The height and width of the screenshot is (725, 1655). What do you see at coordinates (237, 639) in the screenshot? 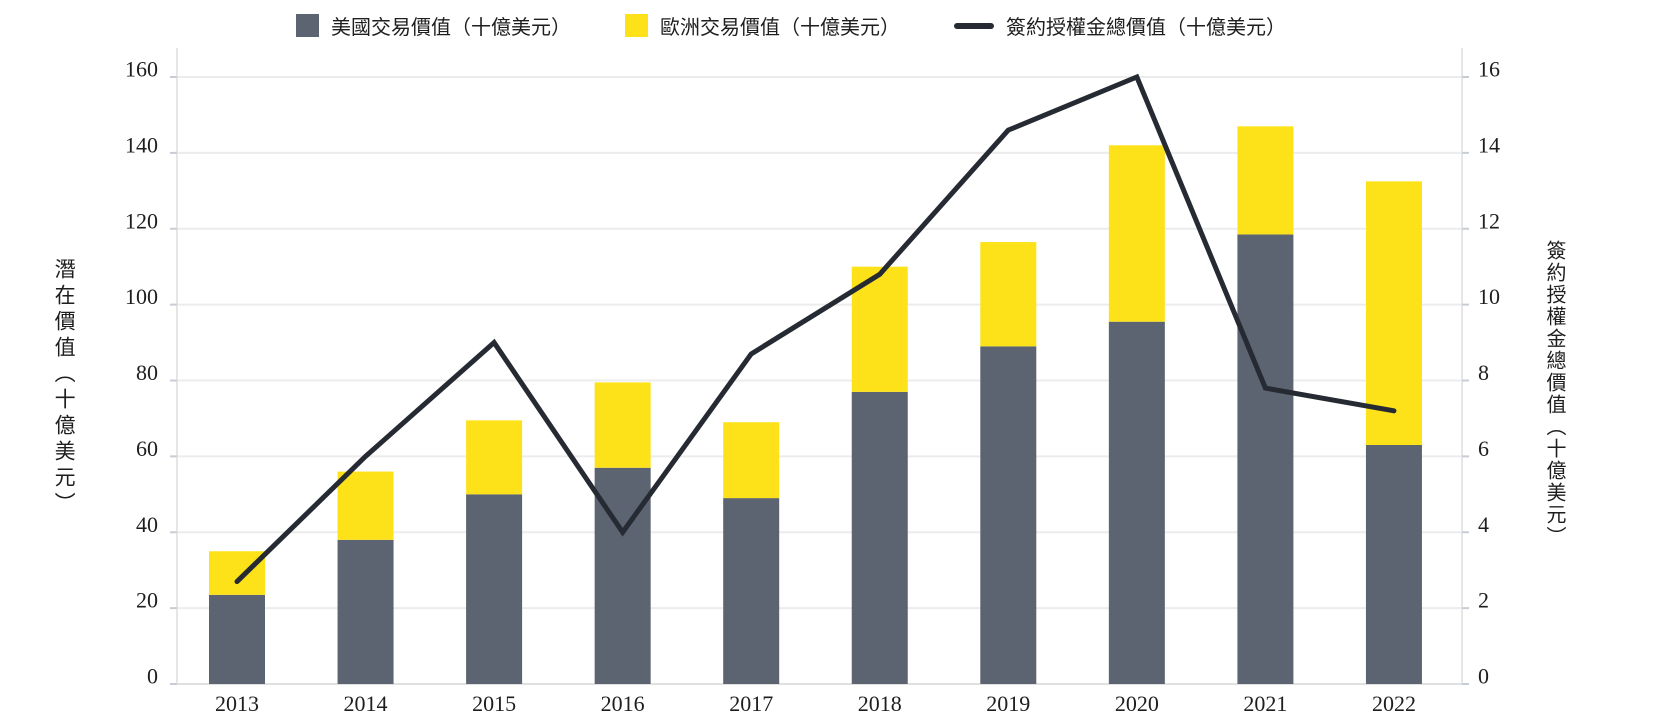
I see `bar-us-2013` at bounding box center [237, 639].